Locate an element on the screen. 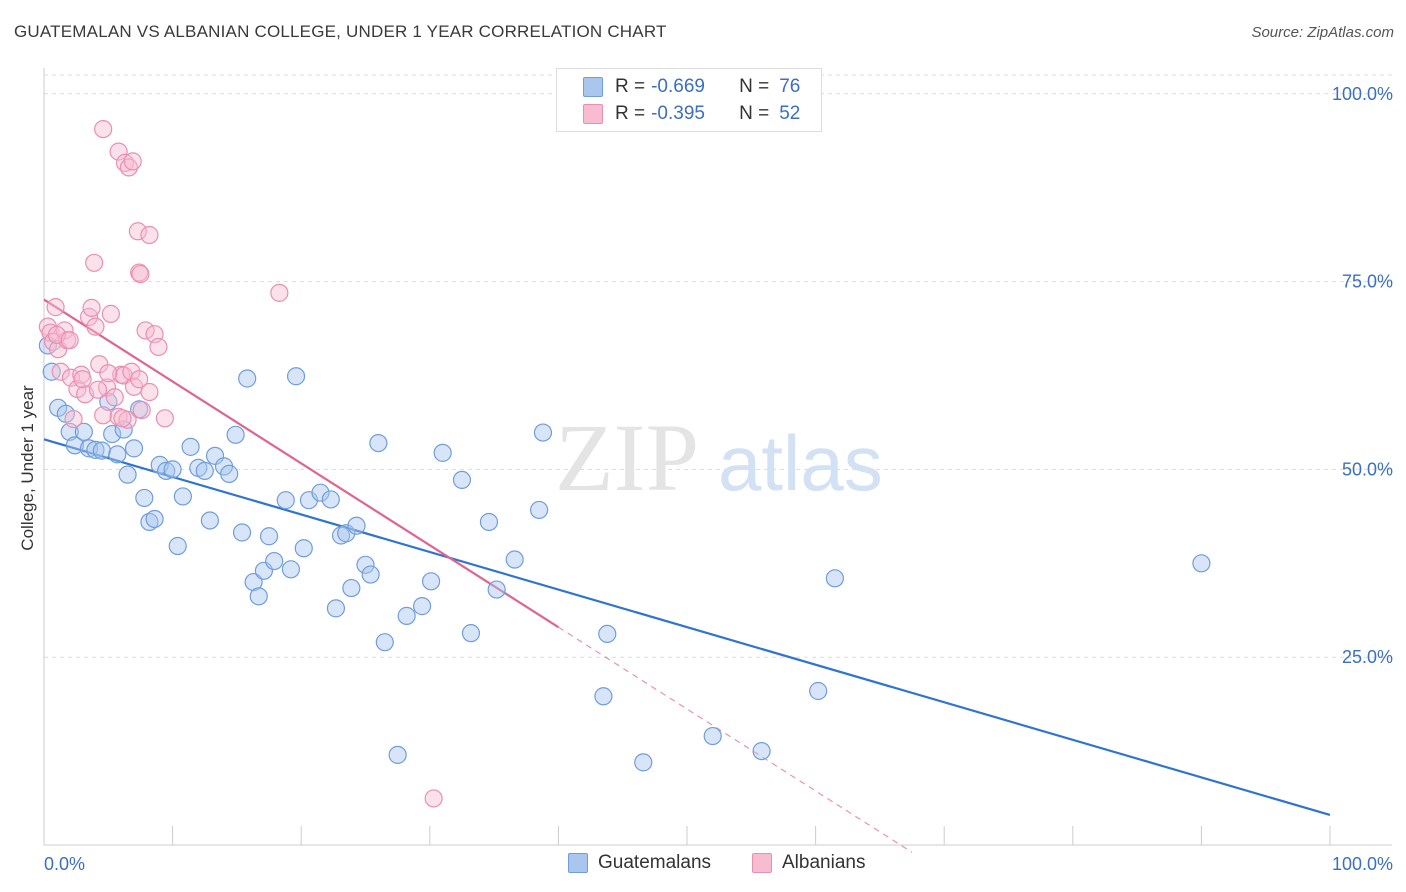 The width and height of the screenshot is (1406, 892). correlation-legend: R = -0.669 N = 76 R = -0.395 N = 52 is located at coordinates (689, 100).